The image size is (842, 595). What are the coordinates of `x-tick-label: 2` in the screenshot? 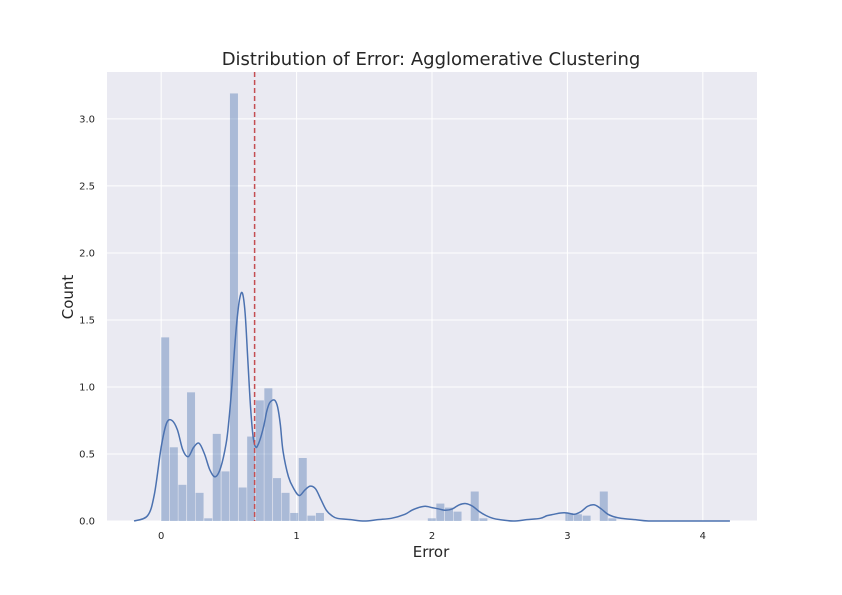 It's located at (432, 536).